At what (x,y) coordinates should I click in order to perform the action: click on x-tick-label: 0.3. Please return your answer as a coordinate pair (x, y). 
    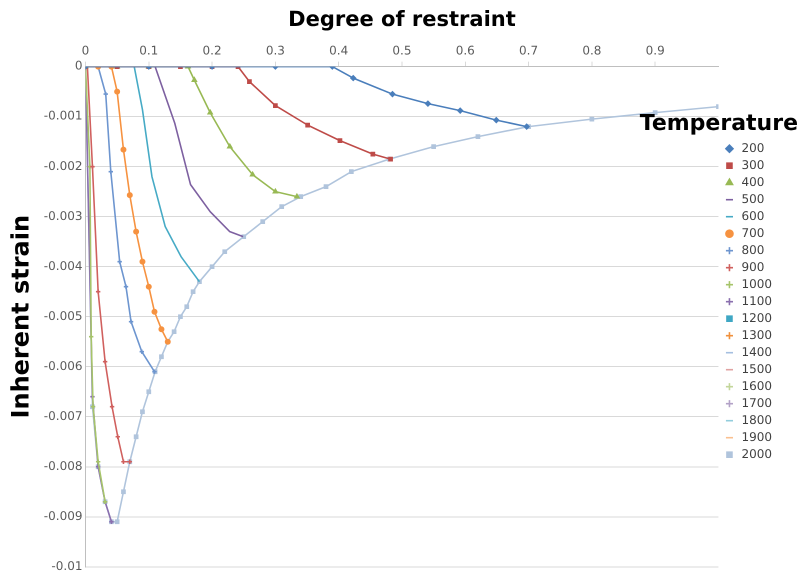
    Looking at the image, I should click on (275, 51).